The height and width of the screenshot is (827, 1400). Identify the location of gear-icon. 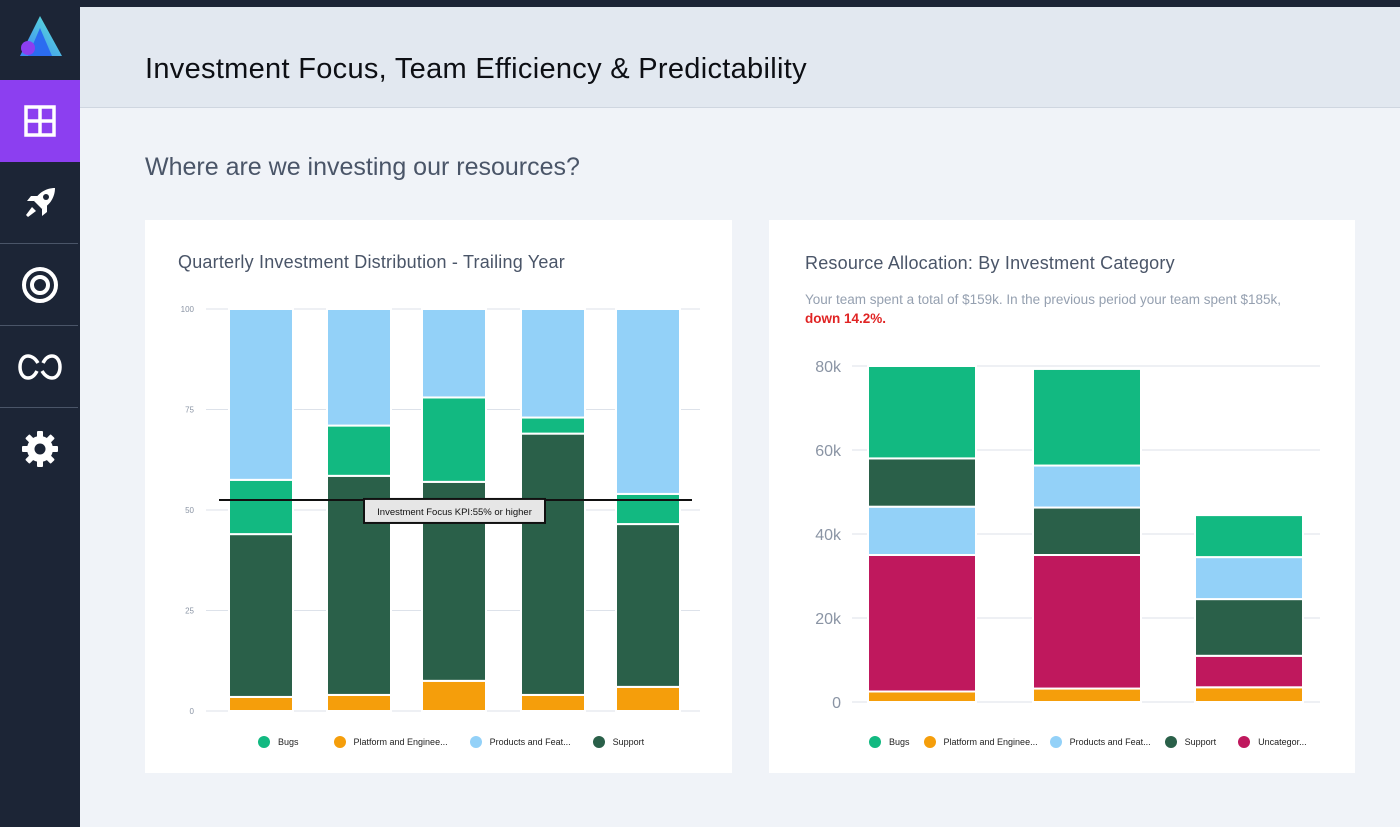
(40, 449).